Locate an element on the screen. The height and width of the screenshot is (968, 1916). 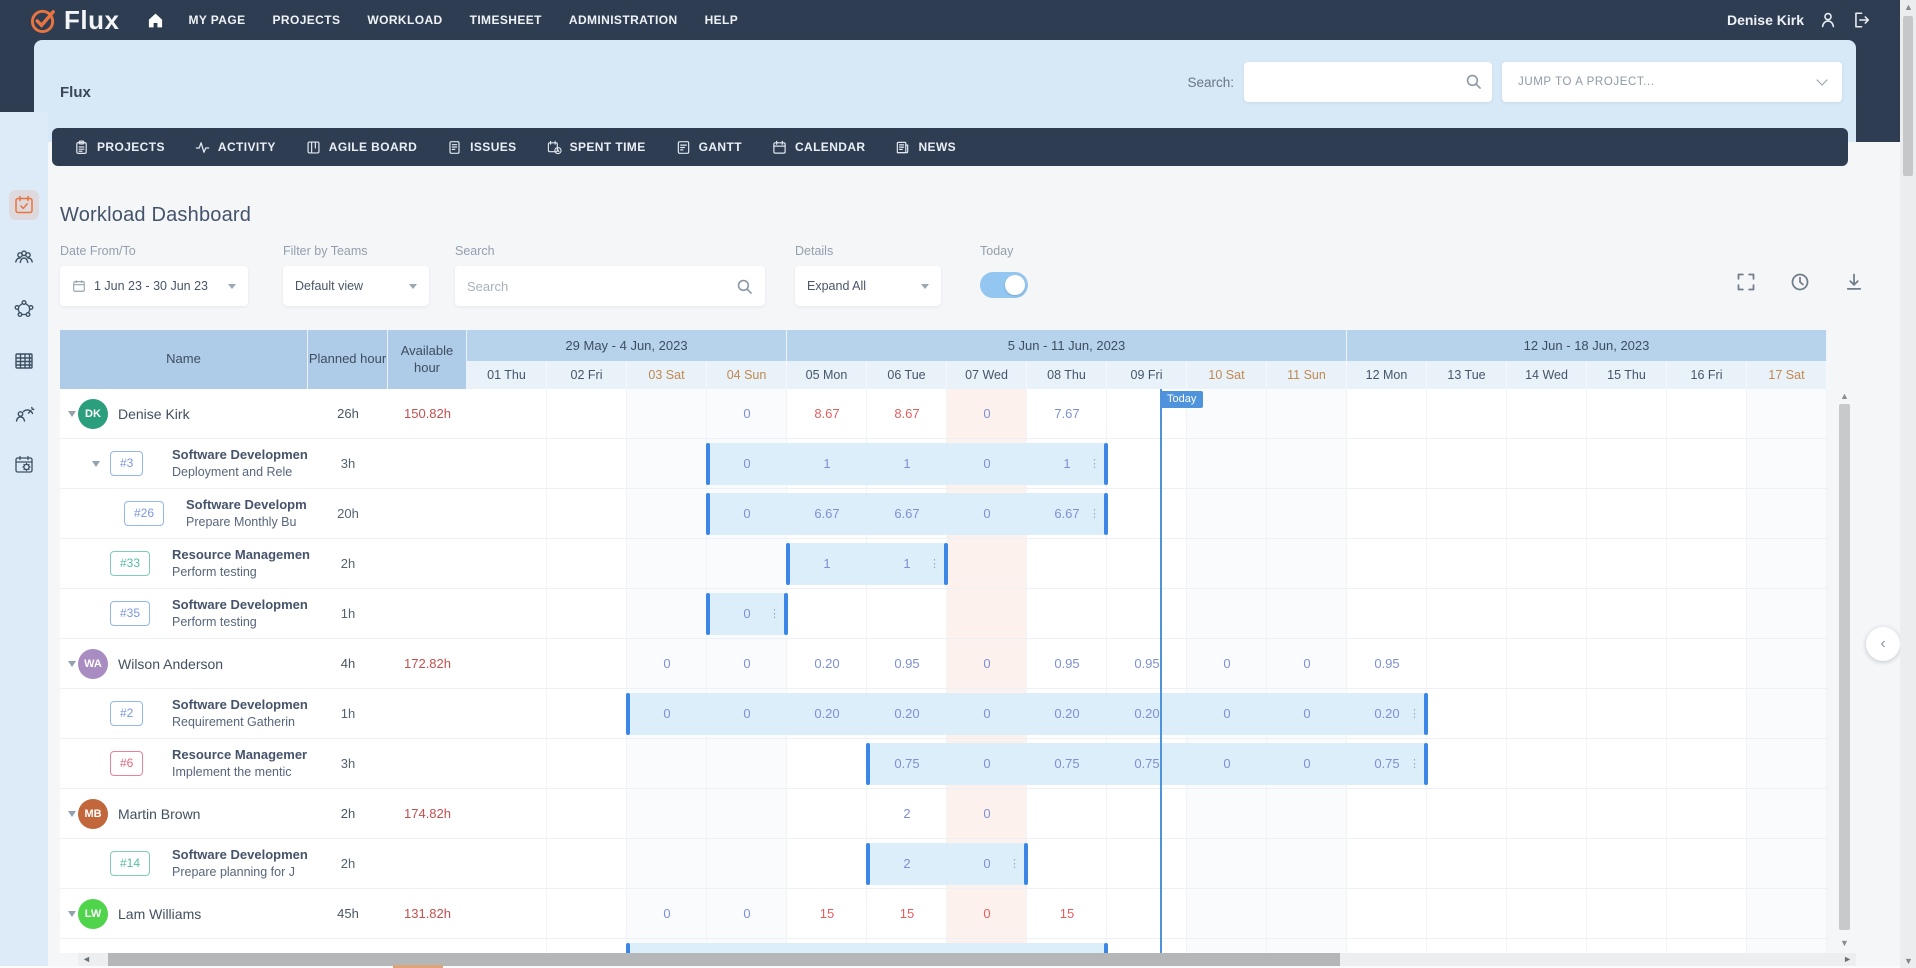
table-vertical-scrollbar: ▲ ▼ is located at coordinates (1845, 671).